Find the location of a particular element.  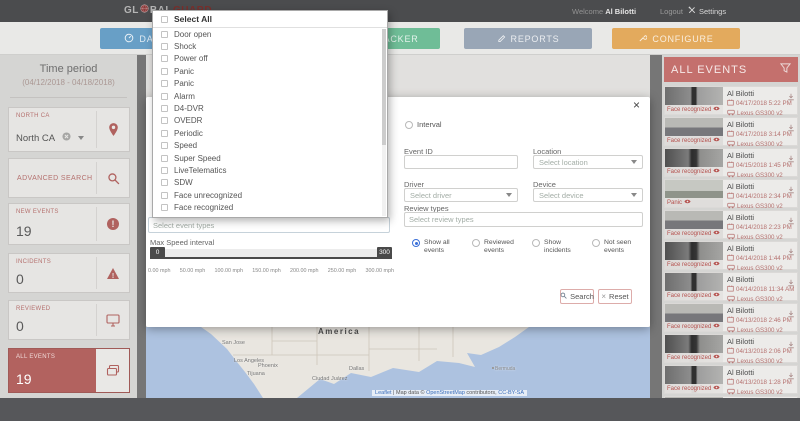

show-incidents-radio: Show incidents is located at coordinates (557, 247).